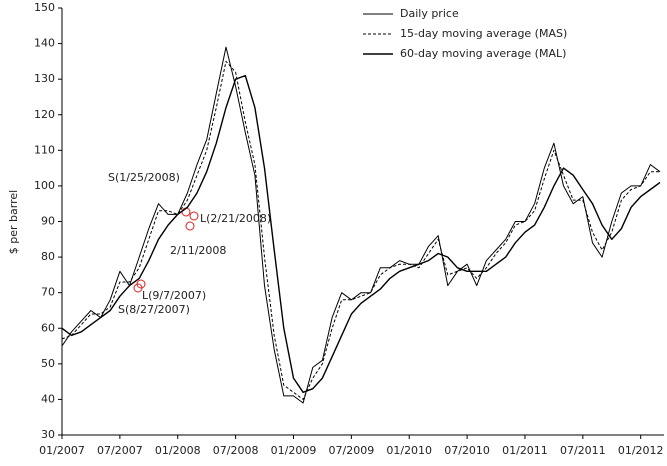 The height and width of the screenshot is (466, 667). I want to click on y-tick-label: 140, so click(44, 43).